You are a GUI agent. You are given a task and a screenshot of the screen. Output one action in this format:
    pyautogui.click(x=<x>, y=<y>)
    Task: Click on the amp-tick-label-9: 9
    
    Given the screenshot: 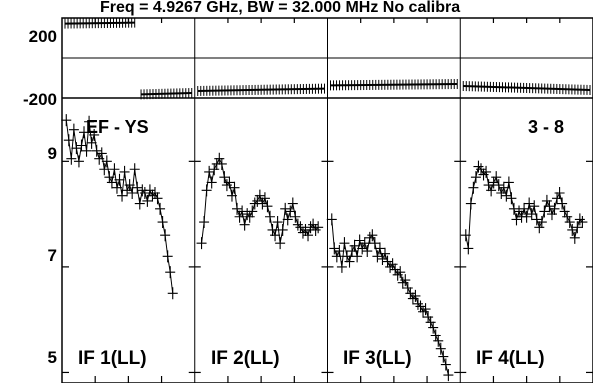 What is the action you would take?
    pyautogui.click(x=52, y=153)
    